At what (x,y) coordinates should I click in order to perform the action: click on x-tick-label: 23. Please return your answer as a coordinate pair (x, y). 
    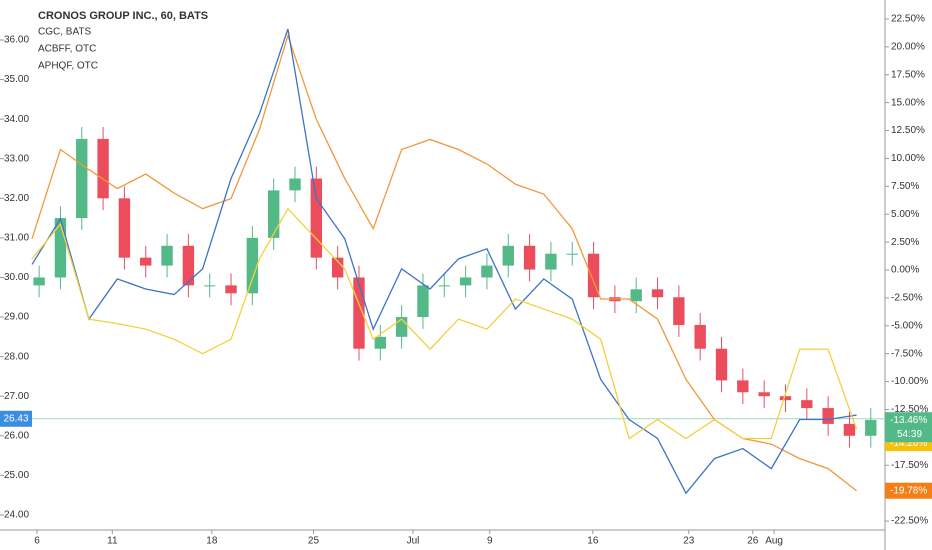
    Looking at the image, I should click on (689, 541).